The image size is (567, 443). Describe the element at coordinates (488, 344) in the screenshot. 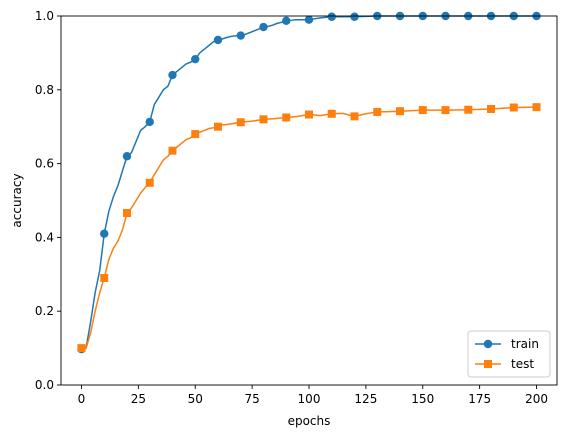

I see `legend-marker-train` at that location.